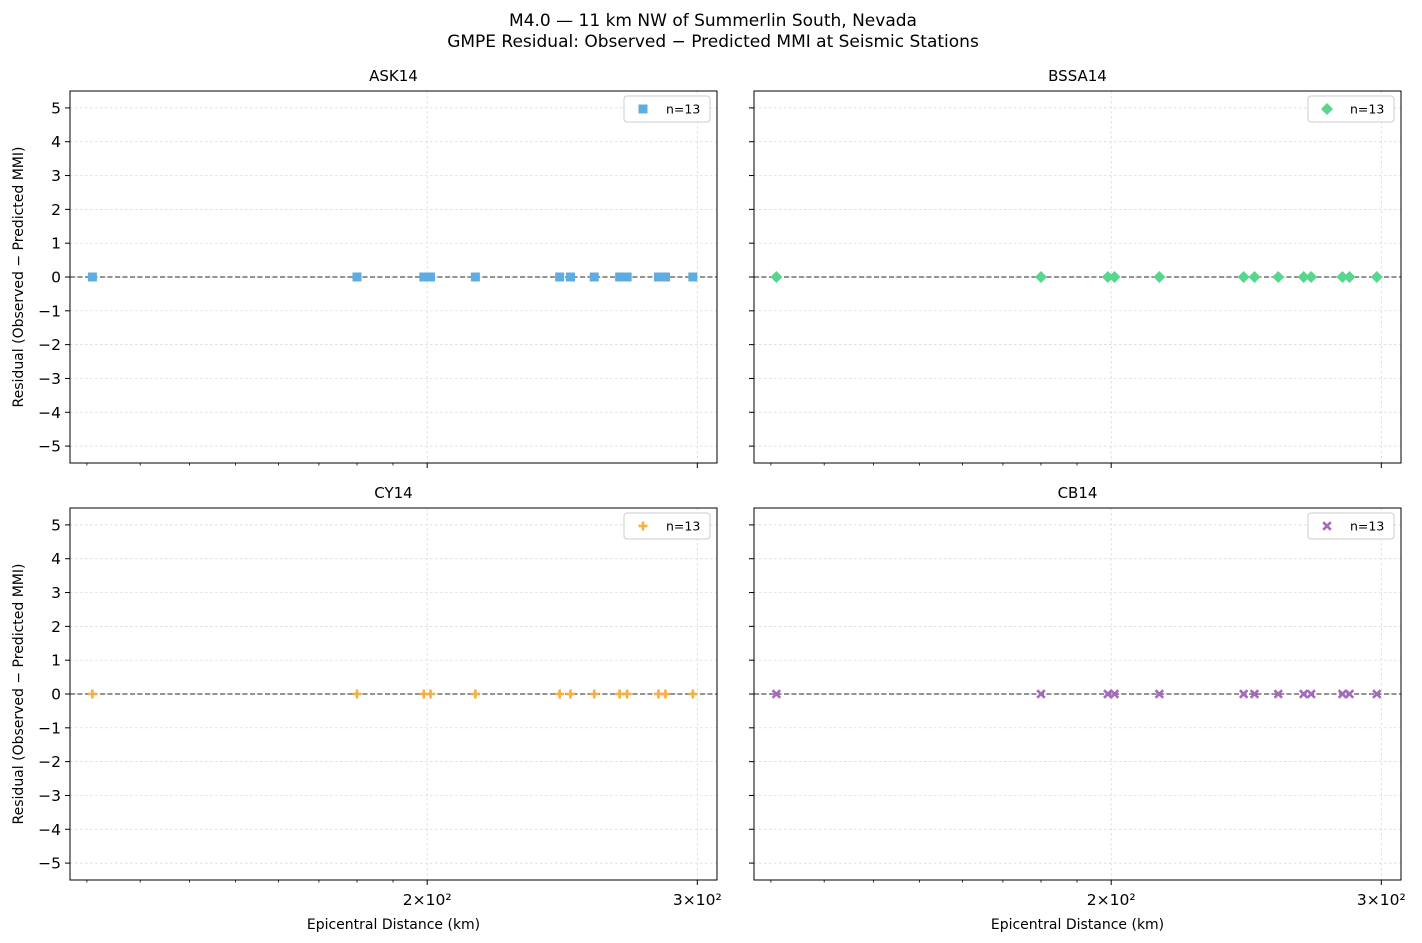  What do you see at coordinates (1078, 493) in the screenshot?
I see `panel-title: CB14` at bounding box center [1078, 493].